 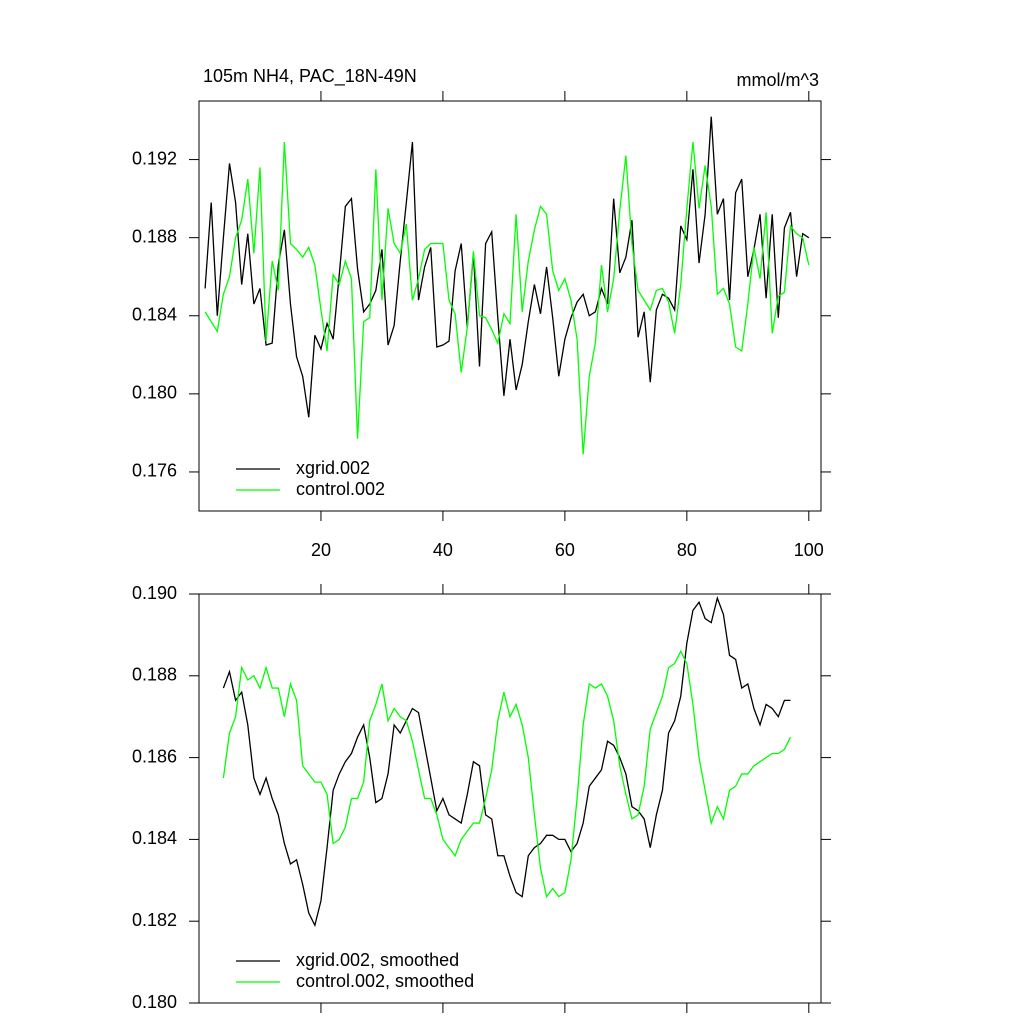 What do you see at coordinates (154, 756) in the screenshot?
I see `y-tick-label: 0.186` at bounding box center [154, 756].